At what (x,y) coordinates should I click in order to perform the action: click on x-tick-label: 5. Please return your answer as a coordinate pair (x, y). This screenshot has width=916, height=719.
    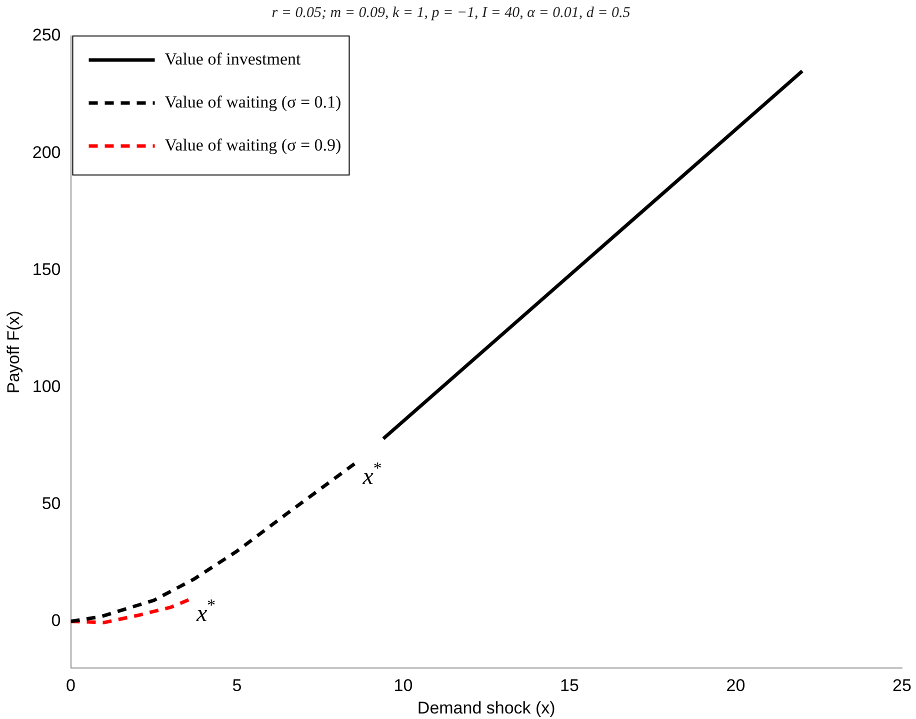
    Looking at the image, I should click on (237, 686).